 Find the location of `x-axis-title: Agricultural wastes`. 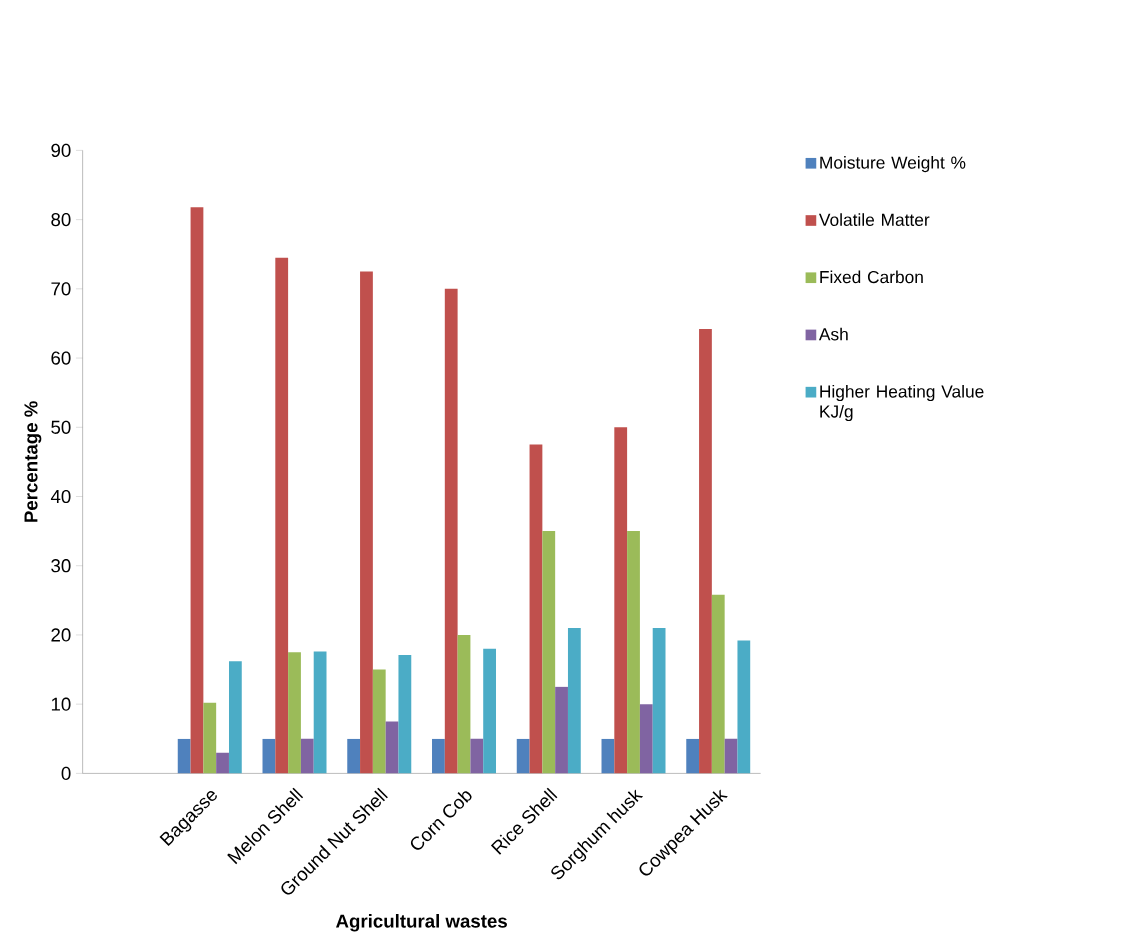

x-axis-title: Agricultural wastes is located at coordinates (421, 923).